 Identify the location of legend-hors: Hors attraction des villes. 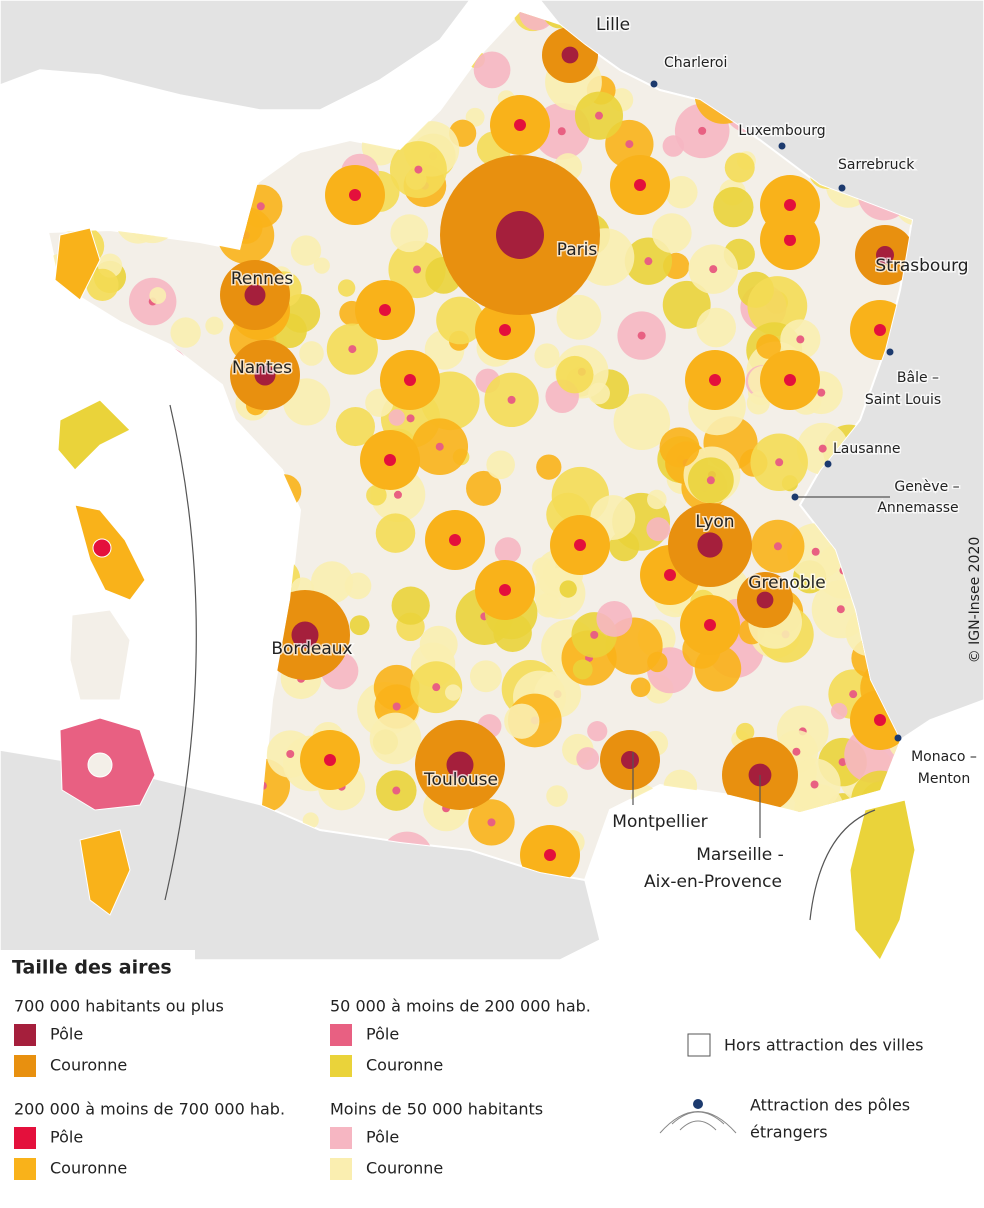
(824, 1045).